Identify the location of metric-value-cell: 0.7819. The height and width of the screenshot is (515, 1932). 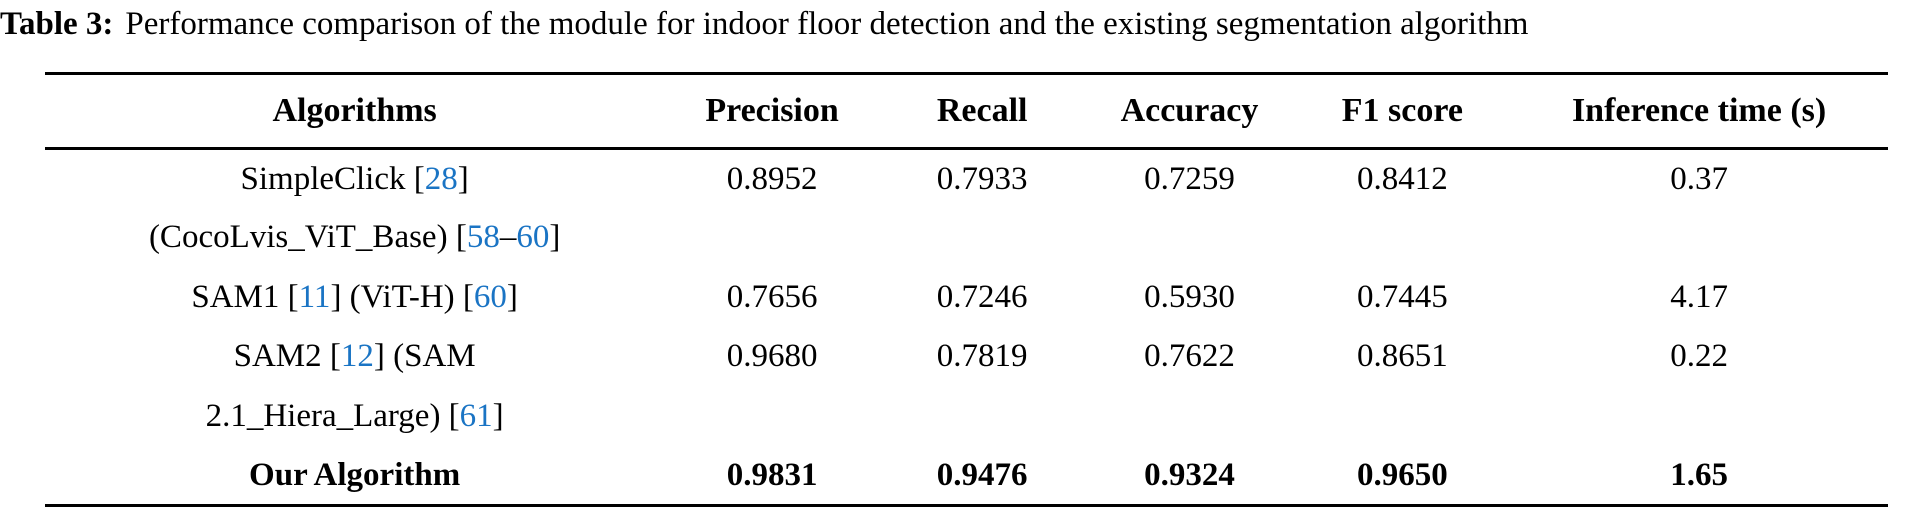
(982, 356).